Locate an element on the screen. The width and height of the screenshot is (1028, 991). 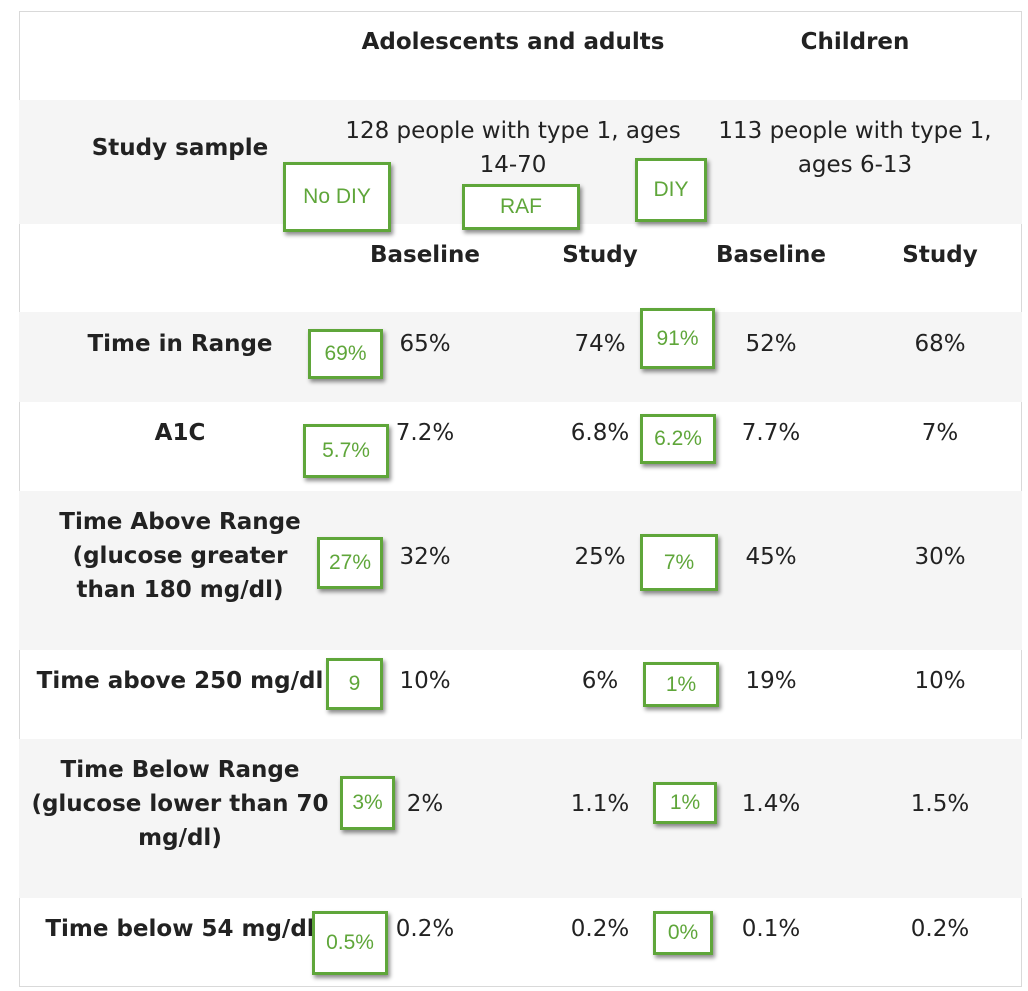
group-header-children: Children is located at coordinates (855, 42).